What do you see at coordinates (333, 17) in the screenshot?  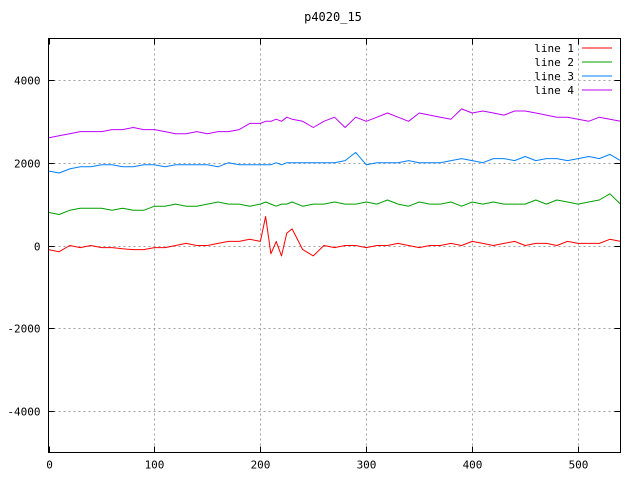 I see `chart-title: p4020_15` at bounding box center [333, 17].